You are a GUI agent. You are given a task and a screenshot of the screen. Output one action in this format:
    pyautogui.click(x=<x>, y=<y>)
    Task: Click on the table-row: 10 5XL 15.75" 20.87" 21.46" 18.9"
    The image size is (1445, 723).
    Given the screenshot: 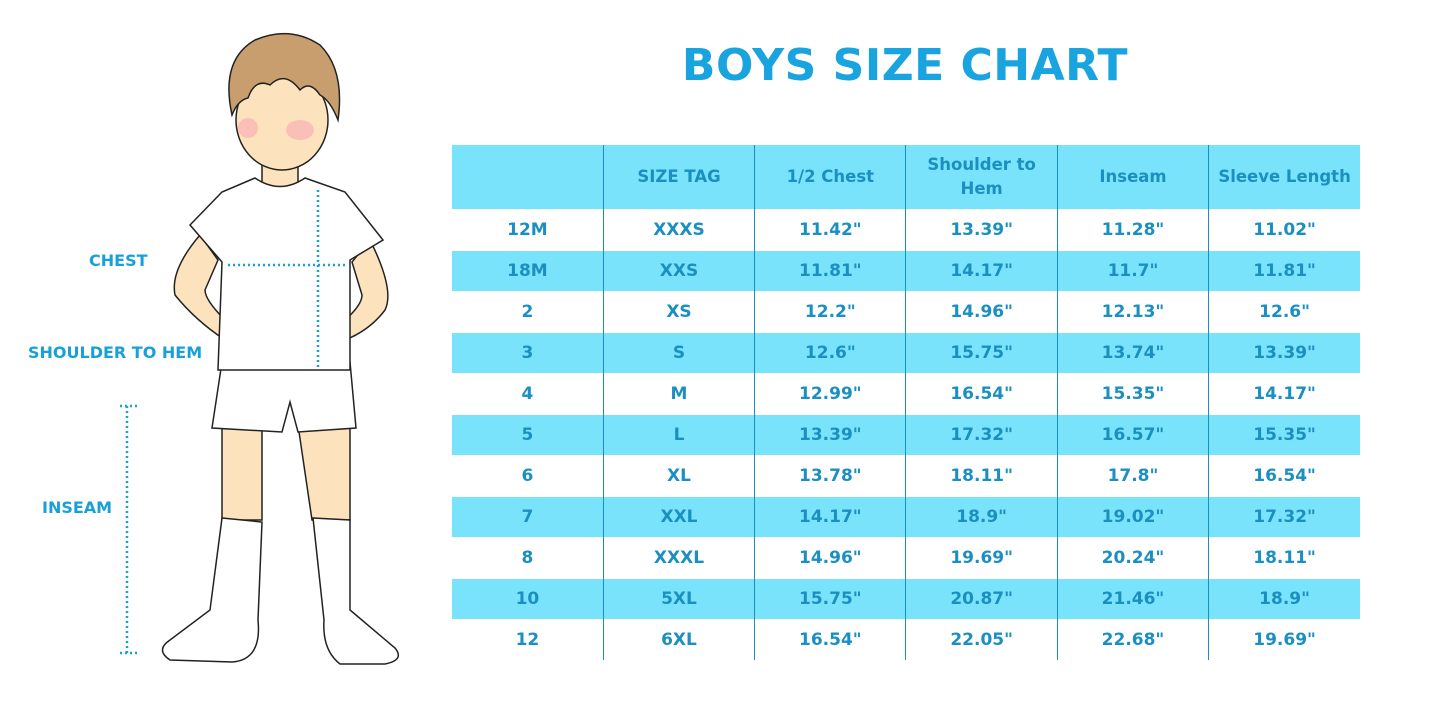 What is the action you would take?
    pyautogui.click(x=906, y=599)
    